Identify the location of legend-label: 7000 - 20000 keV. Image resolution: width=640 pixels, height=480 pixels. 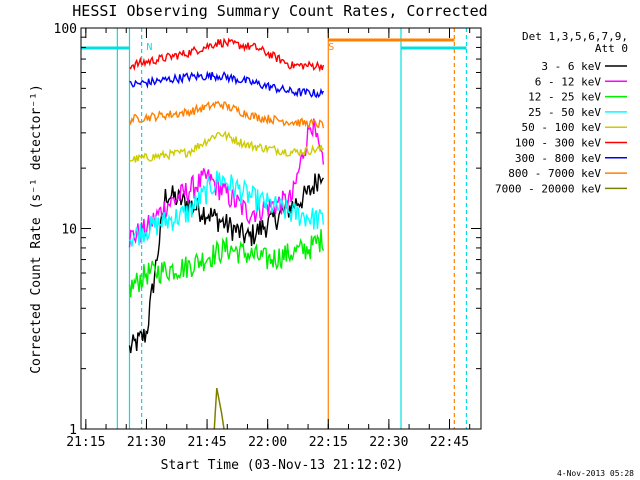
(548, 188).